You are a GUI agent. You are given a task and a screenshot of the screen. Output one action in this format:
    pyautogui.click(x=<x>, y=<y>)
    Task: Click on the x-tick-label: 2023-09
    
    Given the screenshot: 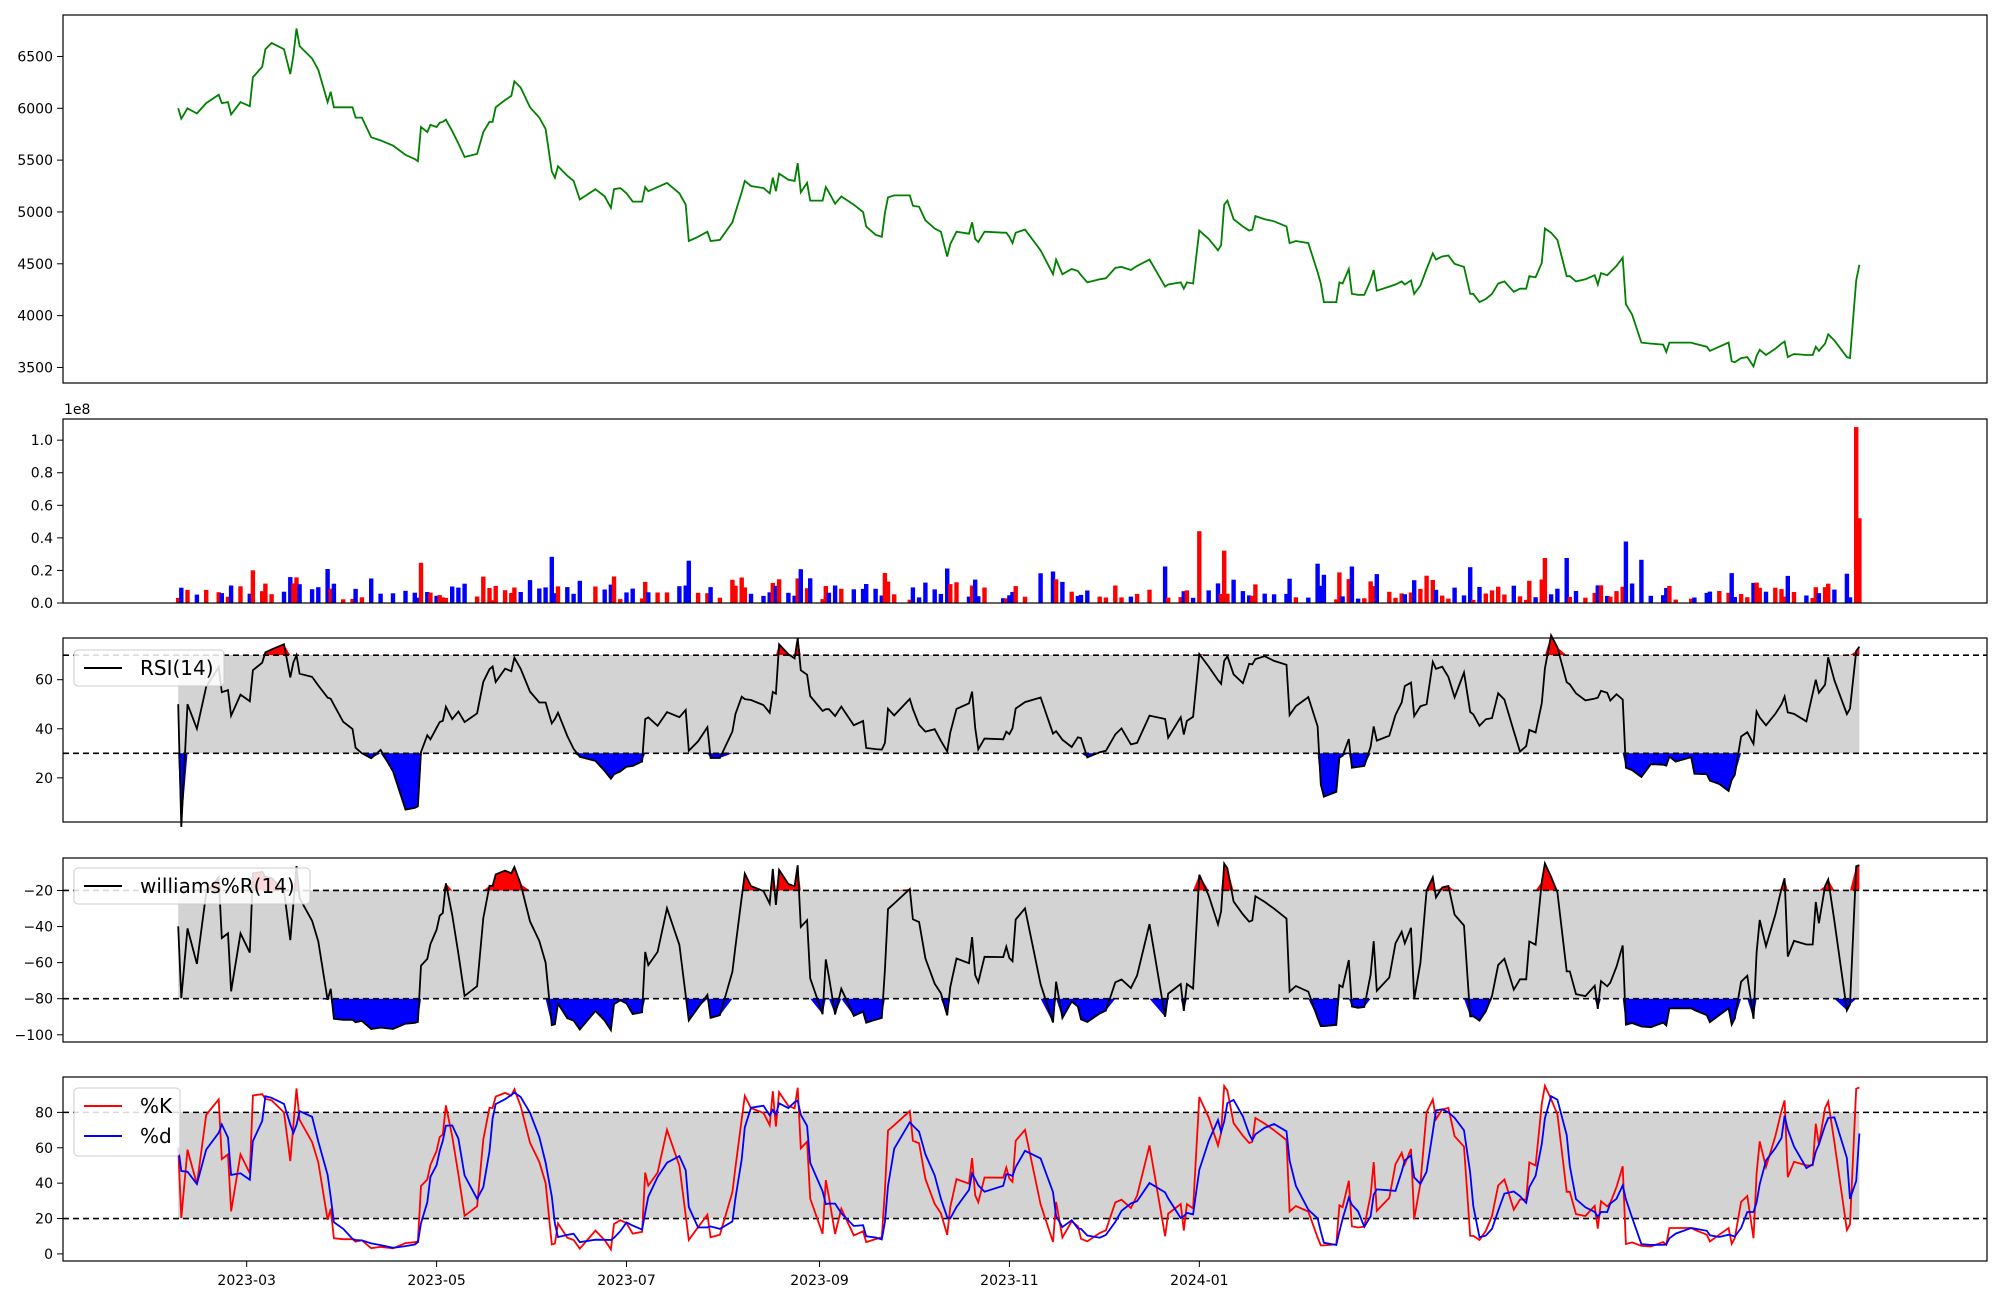 What is the action you would take?
    pyautogui.click(x=819, y=1281)
    